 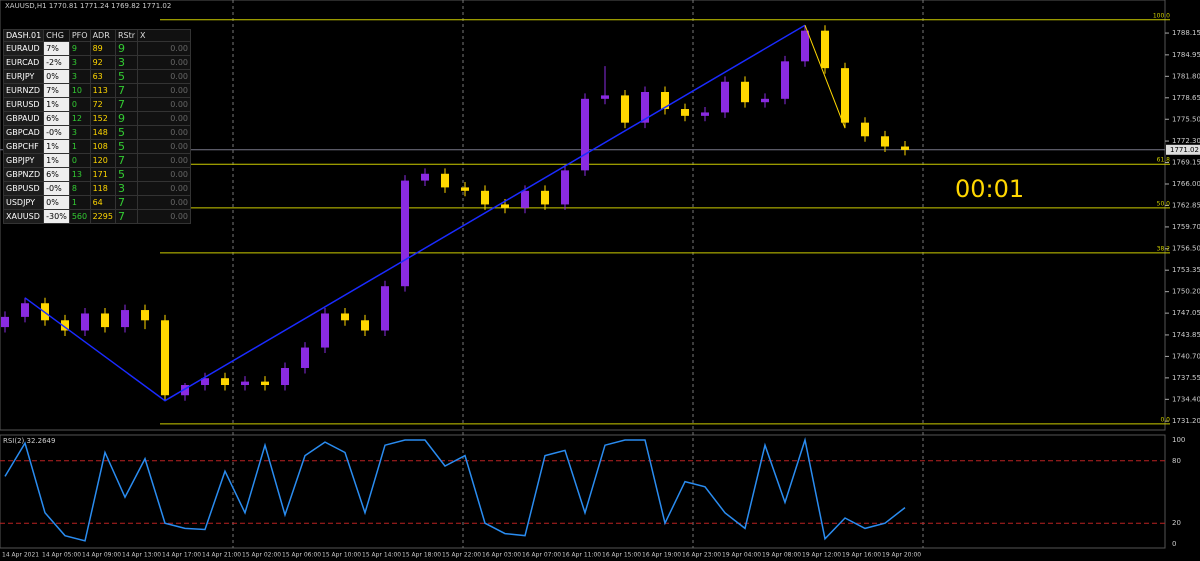 I want to click on x-tick-label: 14 Apr 17:00, so click(x=181, y=555).